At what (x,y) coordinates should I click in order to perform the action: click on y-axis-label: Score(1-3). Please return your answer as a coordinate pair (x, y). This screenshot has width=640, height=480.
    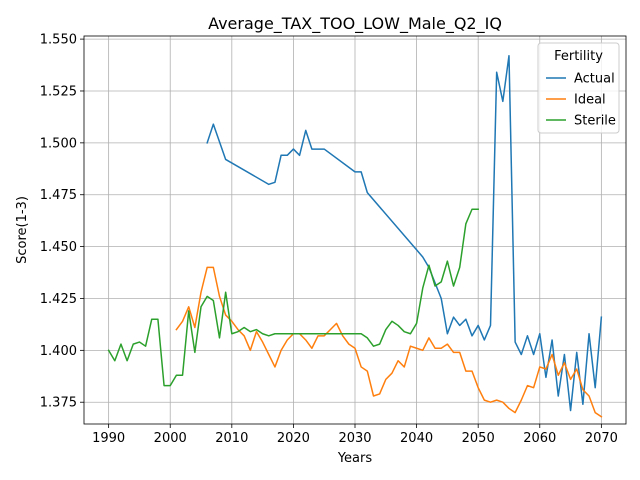
    Looking at the image, I should click on (22, 230).